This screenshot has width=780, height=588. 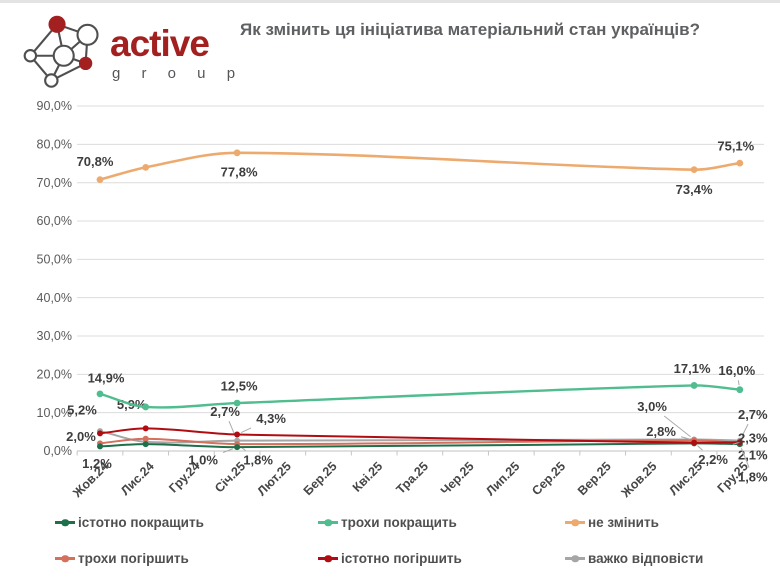 I want to click on data-label: 14,9%, so click(x=106, y=377).